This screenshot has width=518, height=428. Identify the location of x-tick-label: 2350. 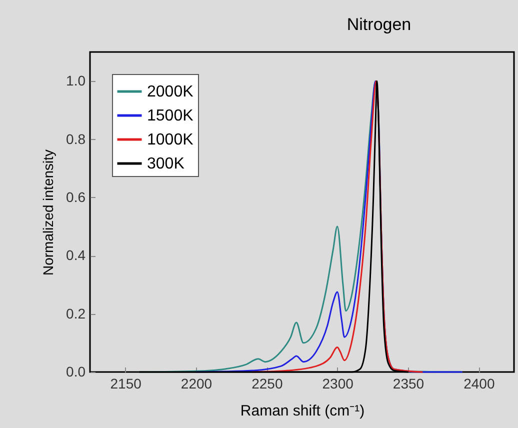
(408, 384).